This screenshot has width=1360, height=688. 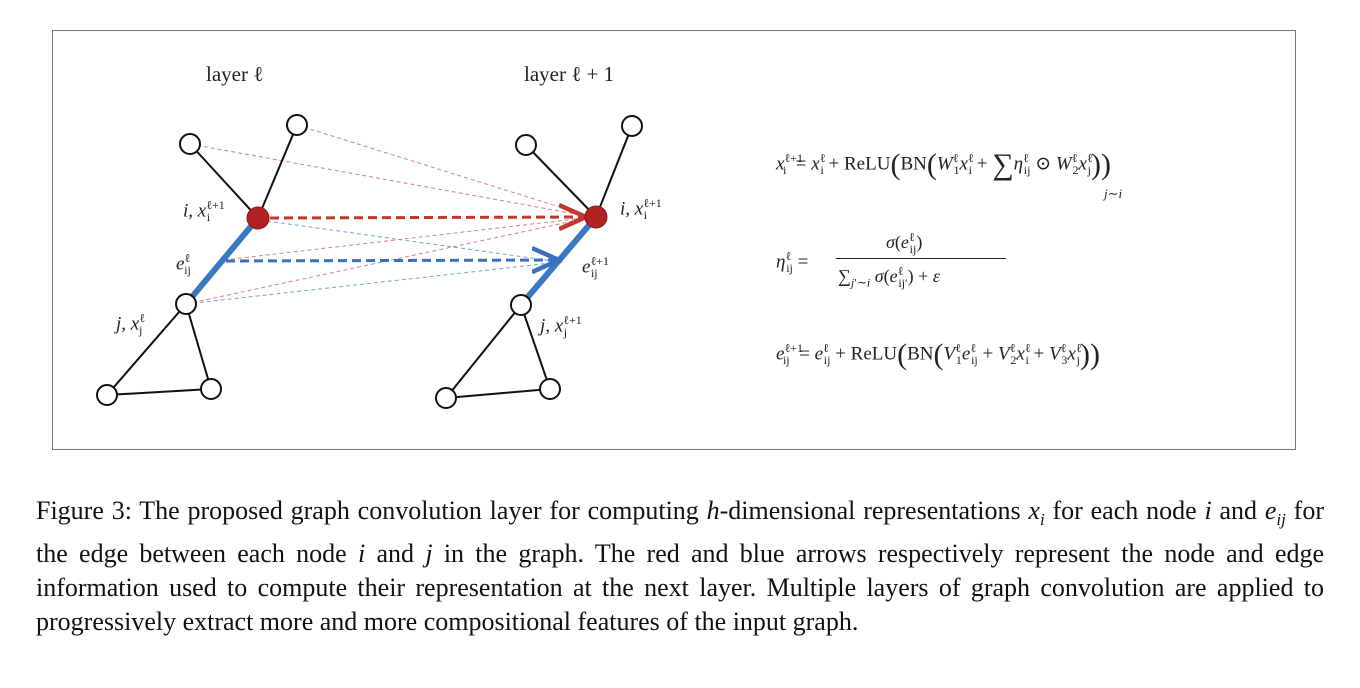 What do you see at coordinates (235, 74) in the screenshot?
I see `layer-l-label: layer ℓ` at bounding box center [235, 74].